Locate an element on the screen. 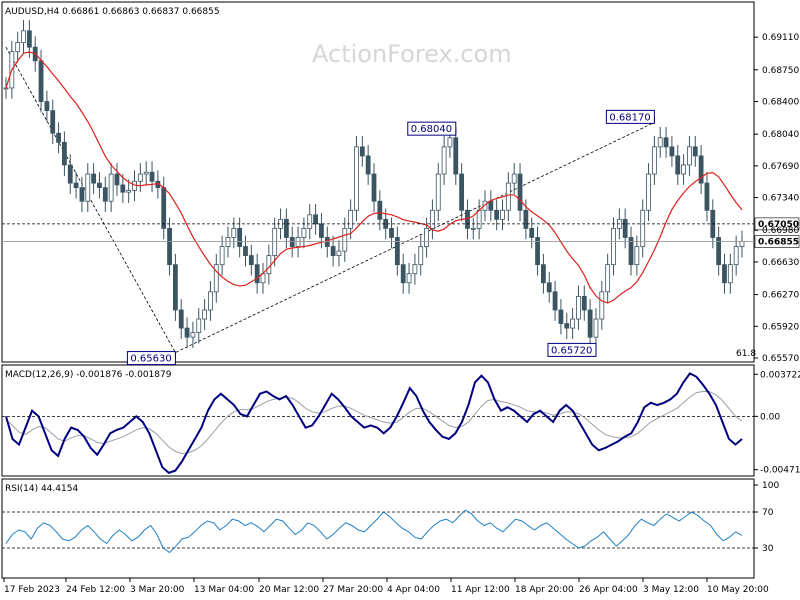 The width and height of the screenshot is (800, 600). time-tick-label: 26 Apr 04:00 is located at coordinates (608, 590).